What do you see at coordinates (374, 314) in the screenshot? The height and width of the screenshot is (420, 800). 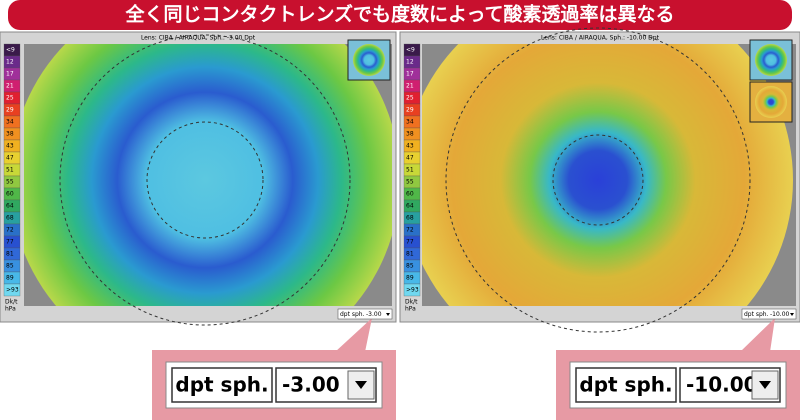 I see `dropdown-value: -3.00` at bounding box center [374, 314].